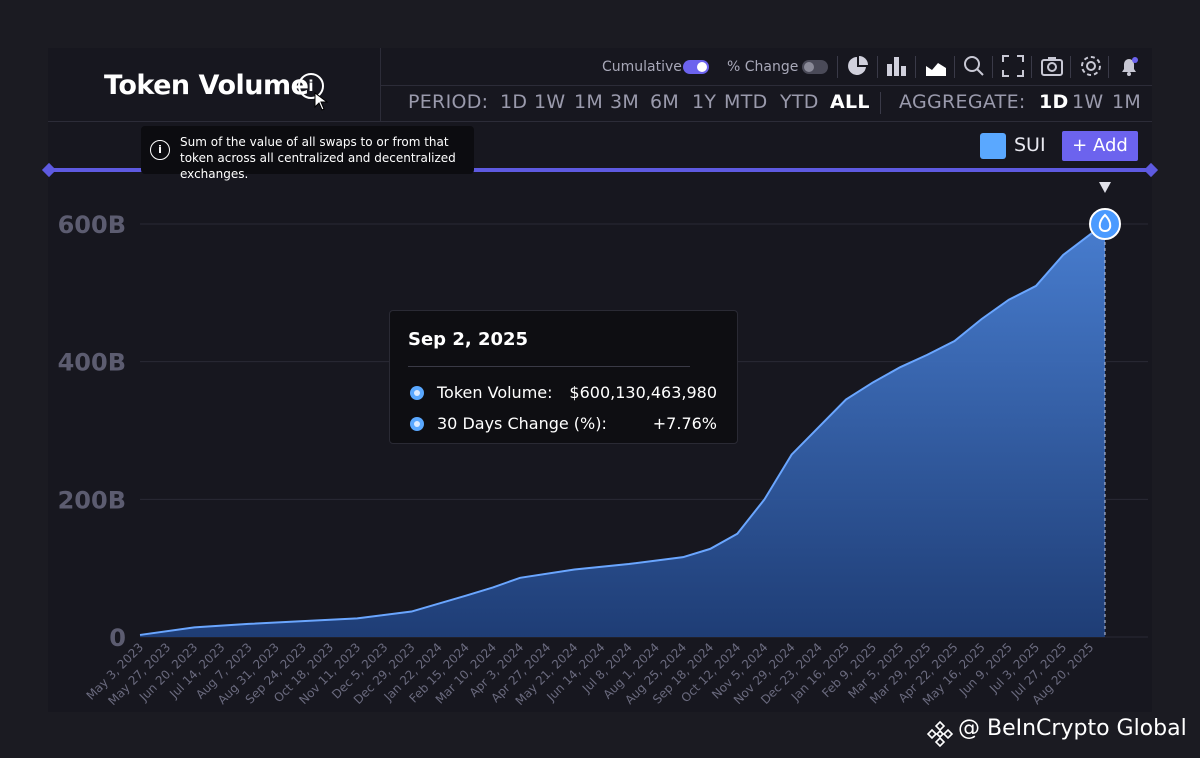 Image resolution: width=1200 pixels, height=758 pixels. I want to click on aggregate-option-1d: 1D, so click(1054, 102).